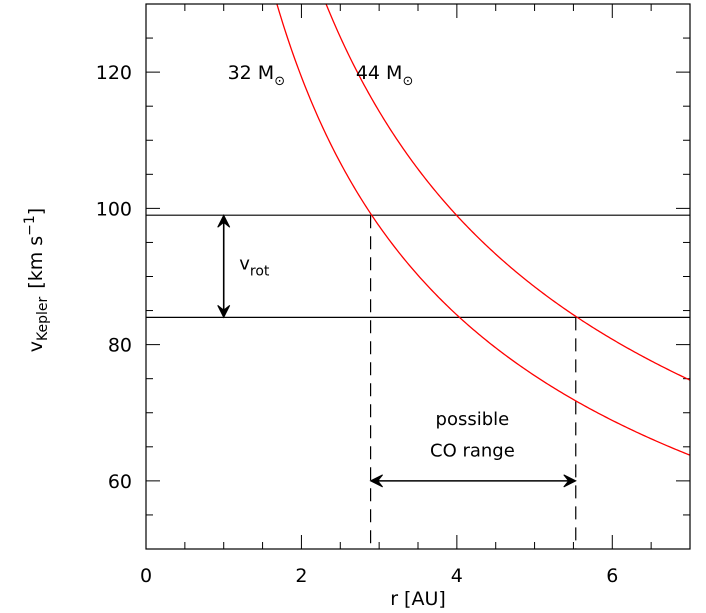 Image resolution: width=706 pixels, height=613 pixels. Describe the element at coordinates (36, 262) in the screenshot. I see `y-axis-label-unit: [km s` at that location.